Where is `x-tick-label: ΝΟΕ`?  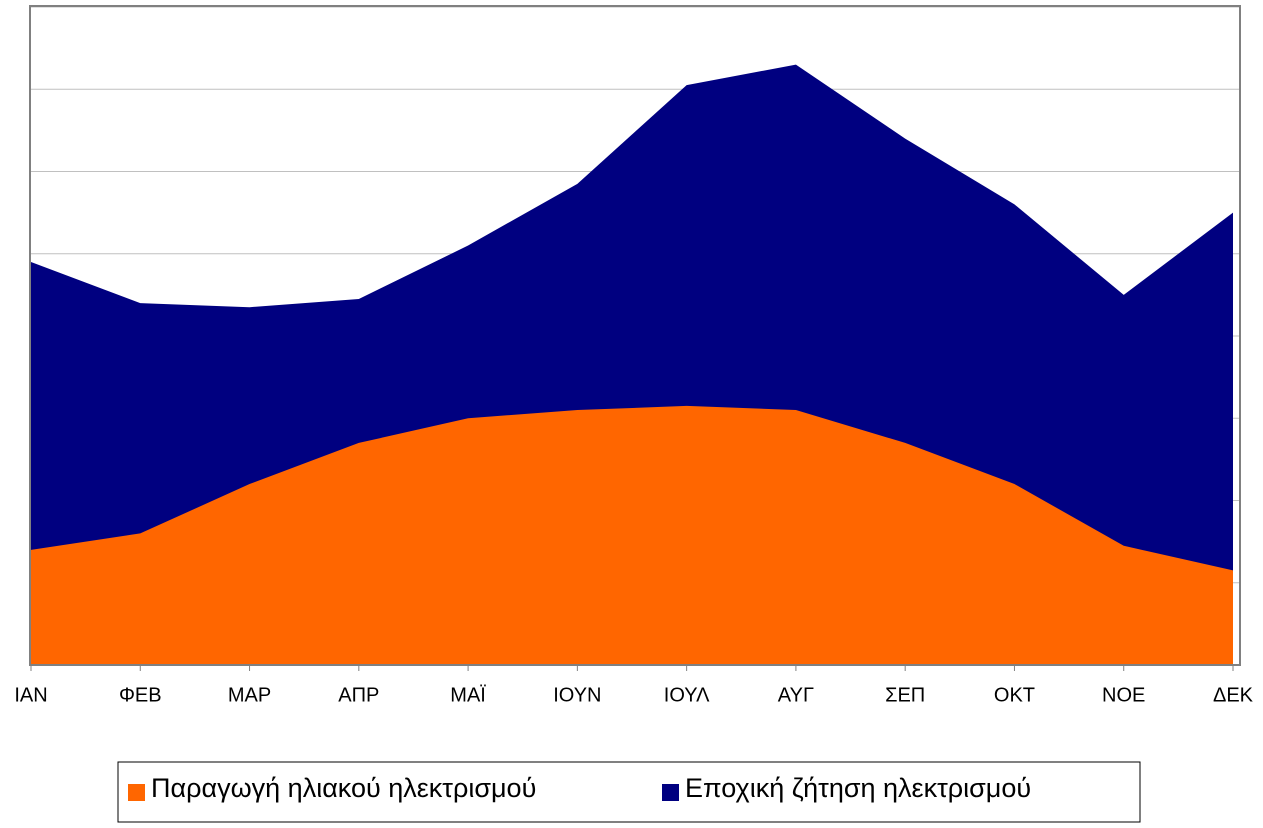 x-tick-label: ΝΟΕ is located at coordinates (1123, 695).